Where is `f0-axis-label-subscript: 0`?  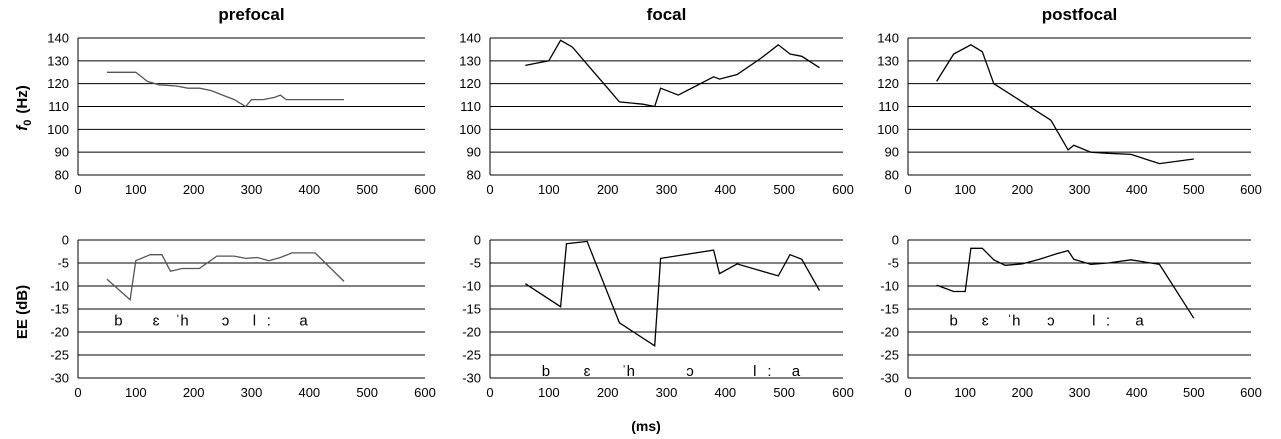 f0-axis-label-subscript: 0 is located at coordinates (28, 123).